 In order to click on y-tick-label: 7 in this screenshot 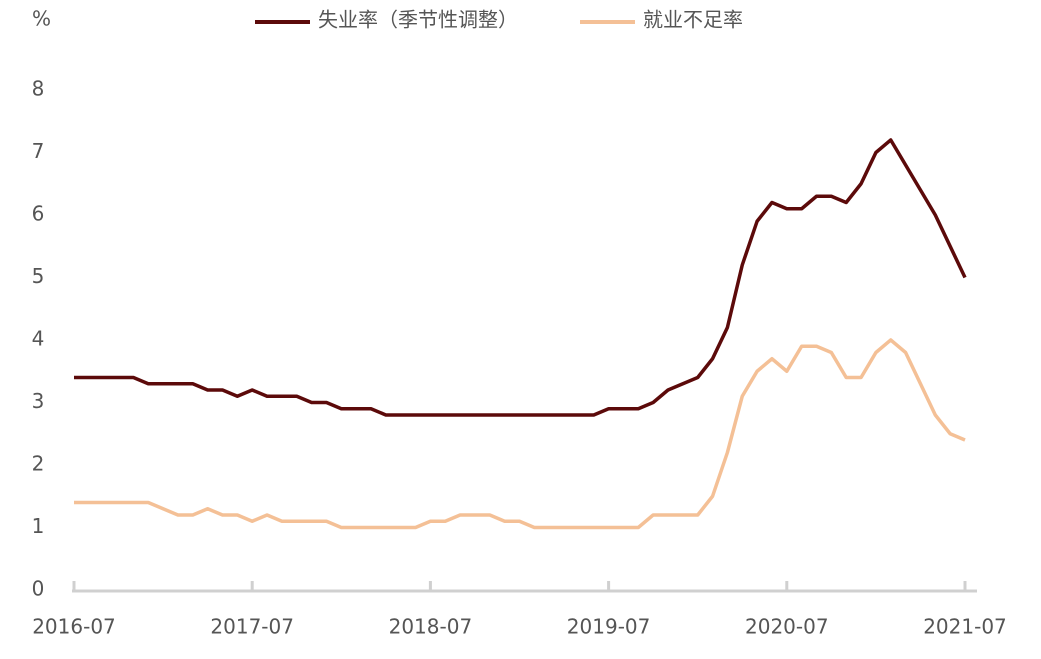, I will do `click(38, 151)`.